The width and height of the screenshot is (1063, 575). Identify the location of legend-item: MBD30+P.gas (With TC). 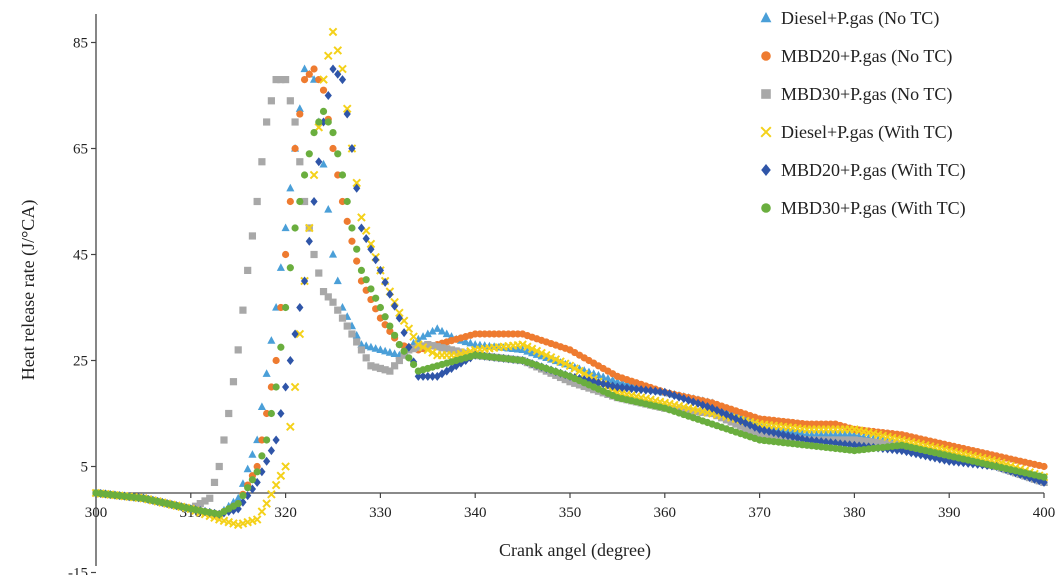
(863, 208).